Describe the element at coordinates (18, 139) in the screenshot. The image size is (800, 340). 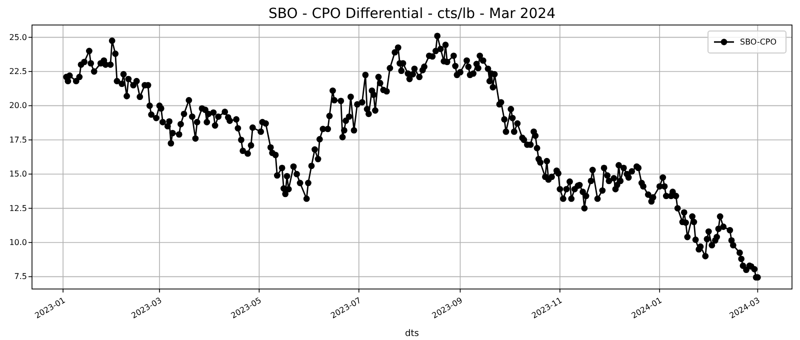
I see `y-tick-label: 17.5` at that location.